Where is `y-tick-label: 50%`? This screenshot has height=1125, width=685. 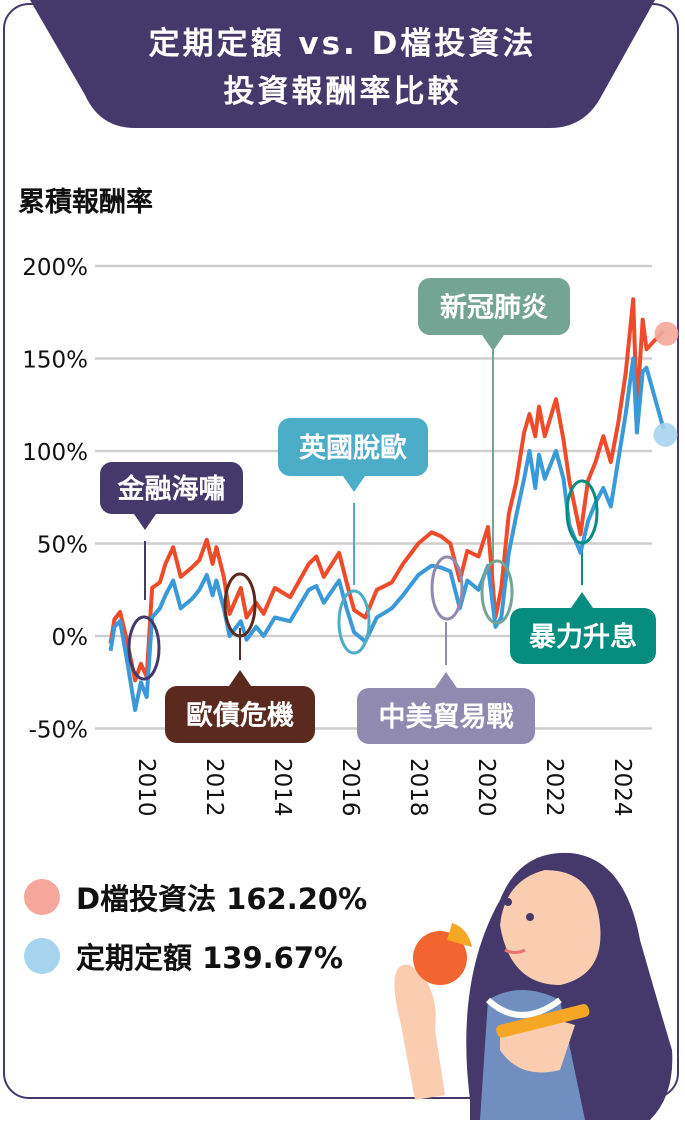
y-tick-label: 50% is located at coordinates (62, 546).